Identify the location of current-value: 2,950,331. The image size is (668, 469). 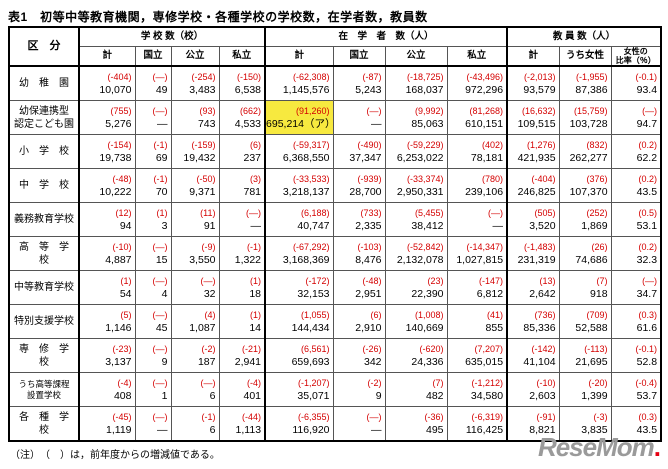
(420, 191).